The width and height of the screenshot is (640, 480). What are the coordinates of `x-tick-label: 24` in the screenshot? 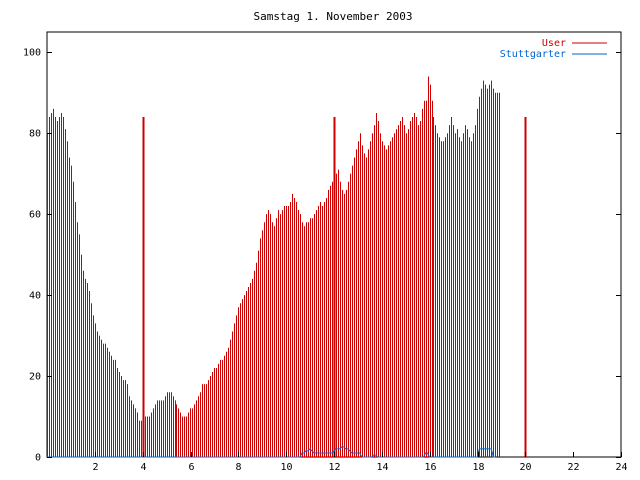 It's located at (621, 467).